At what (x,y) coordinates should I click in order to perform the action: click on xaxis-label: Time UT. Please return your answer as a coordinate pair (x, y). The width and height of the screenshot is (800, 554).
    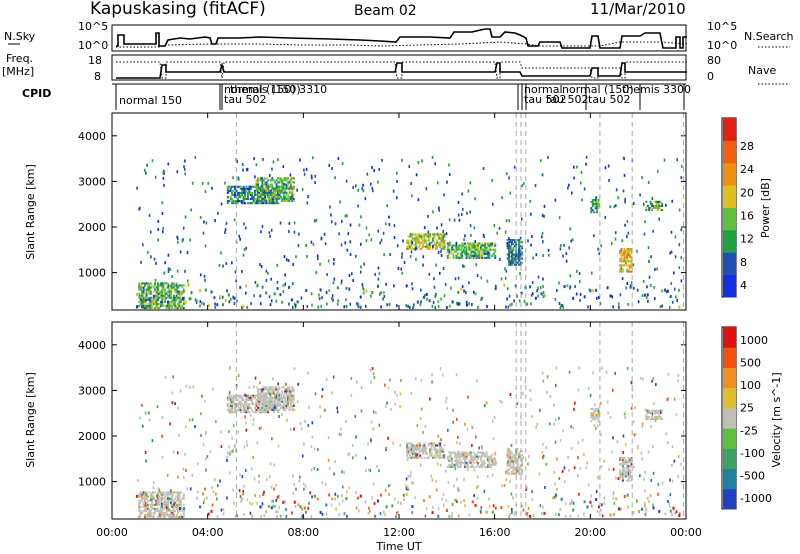
    Looking at the image, I should click on (398, 546).